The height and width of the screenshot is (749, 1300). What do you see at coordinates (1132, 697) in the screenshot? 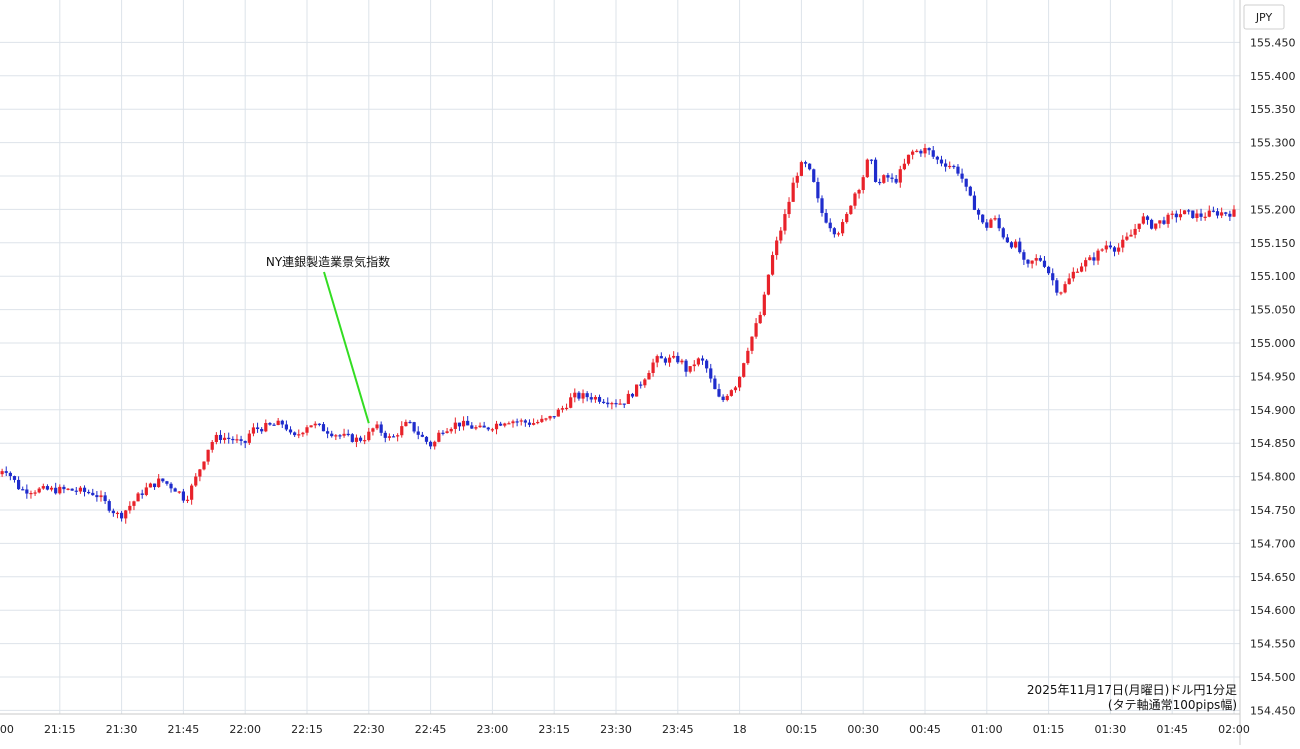
I see `chart-caption: 2025年11月17日(月曜日)ドル円1分足 (タテ軸通常100pips幅)` at bounding box center [1132, 697].